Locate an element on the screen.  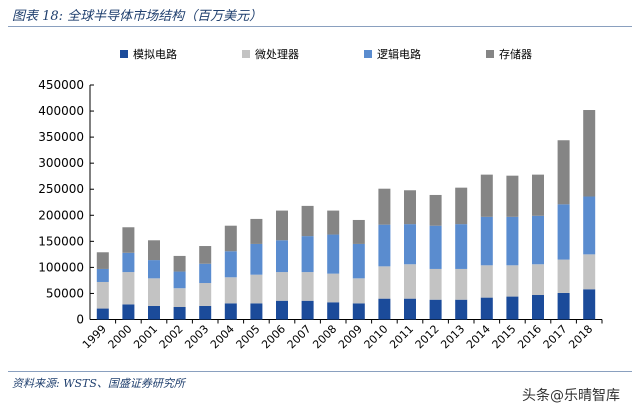
bar-2003-存储器 is located at coordinates (205, 255).